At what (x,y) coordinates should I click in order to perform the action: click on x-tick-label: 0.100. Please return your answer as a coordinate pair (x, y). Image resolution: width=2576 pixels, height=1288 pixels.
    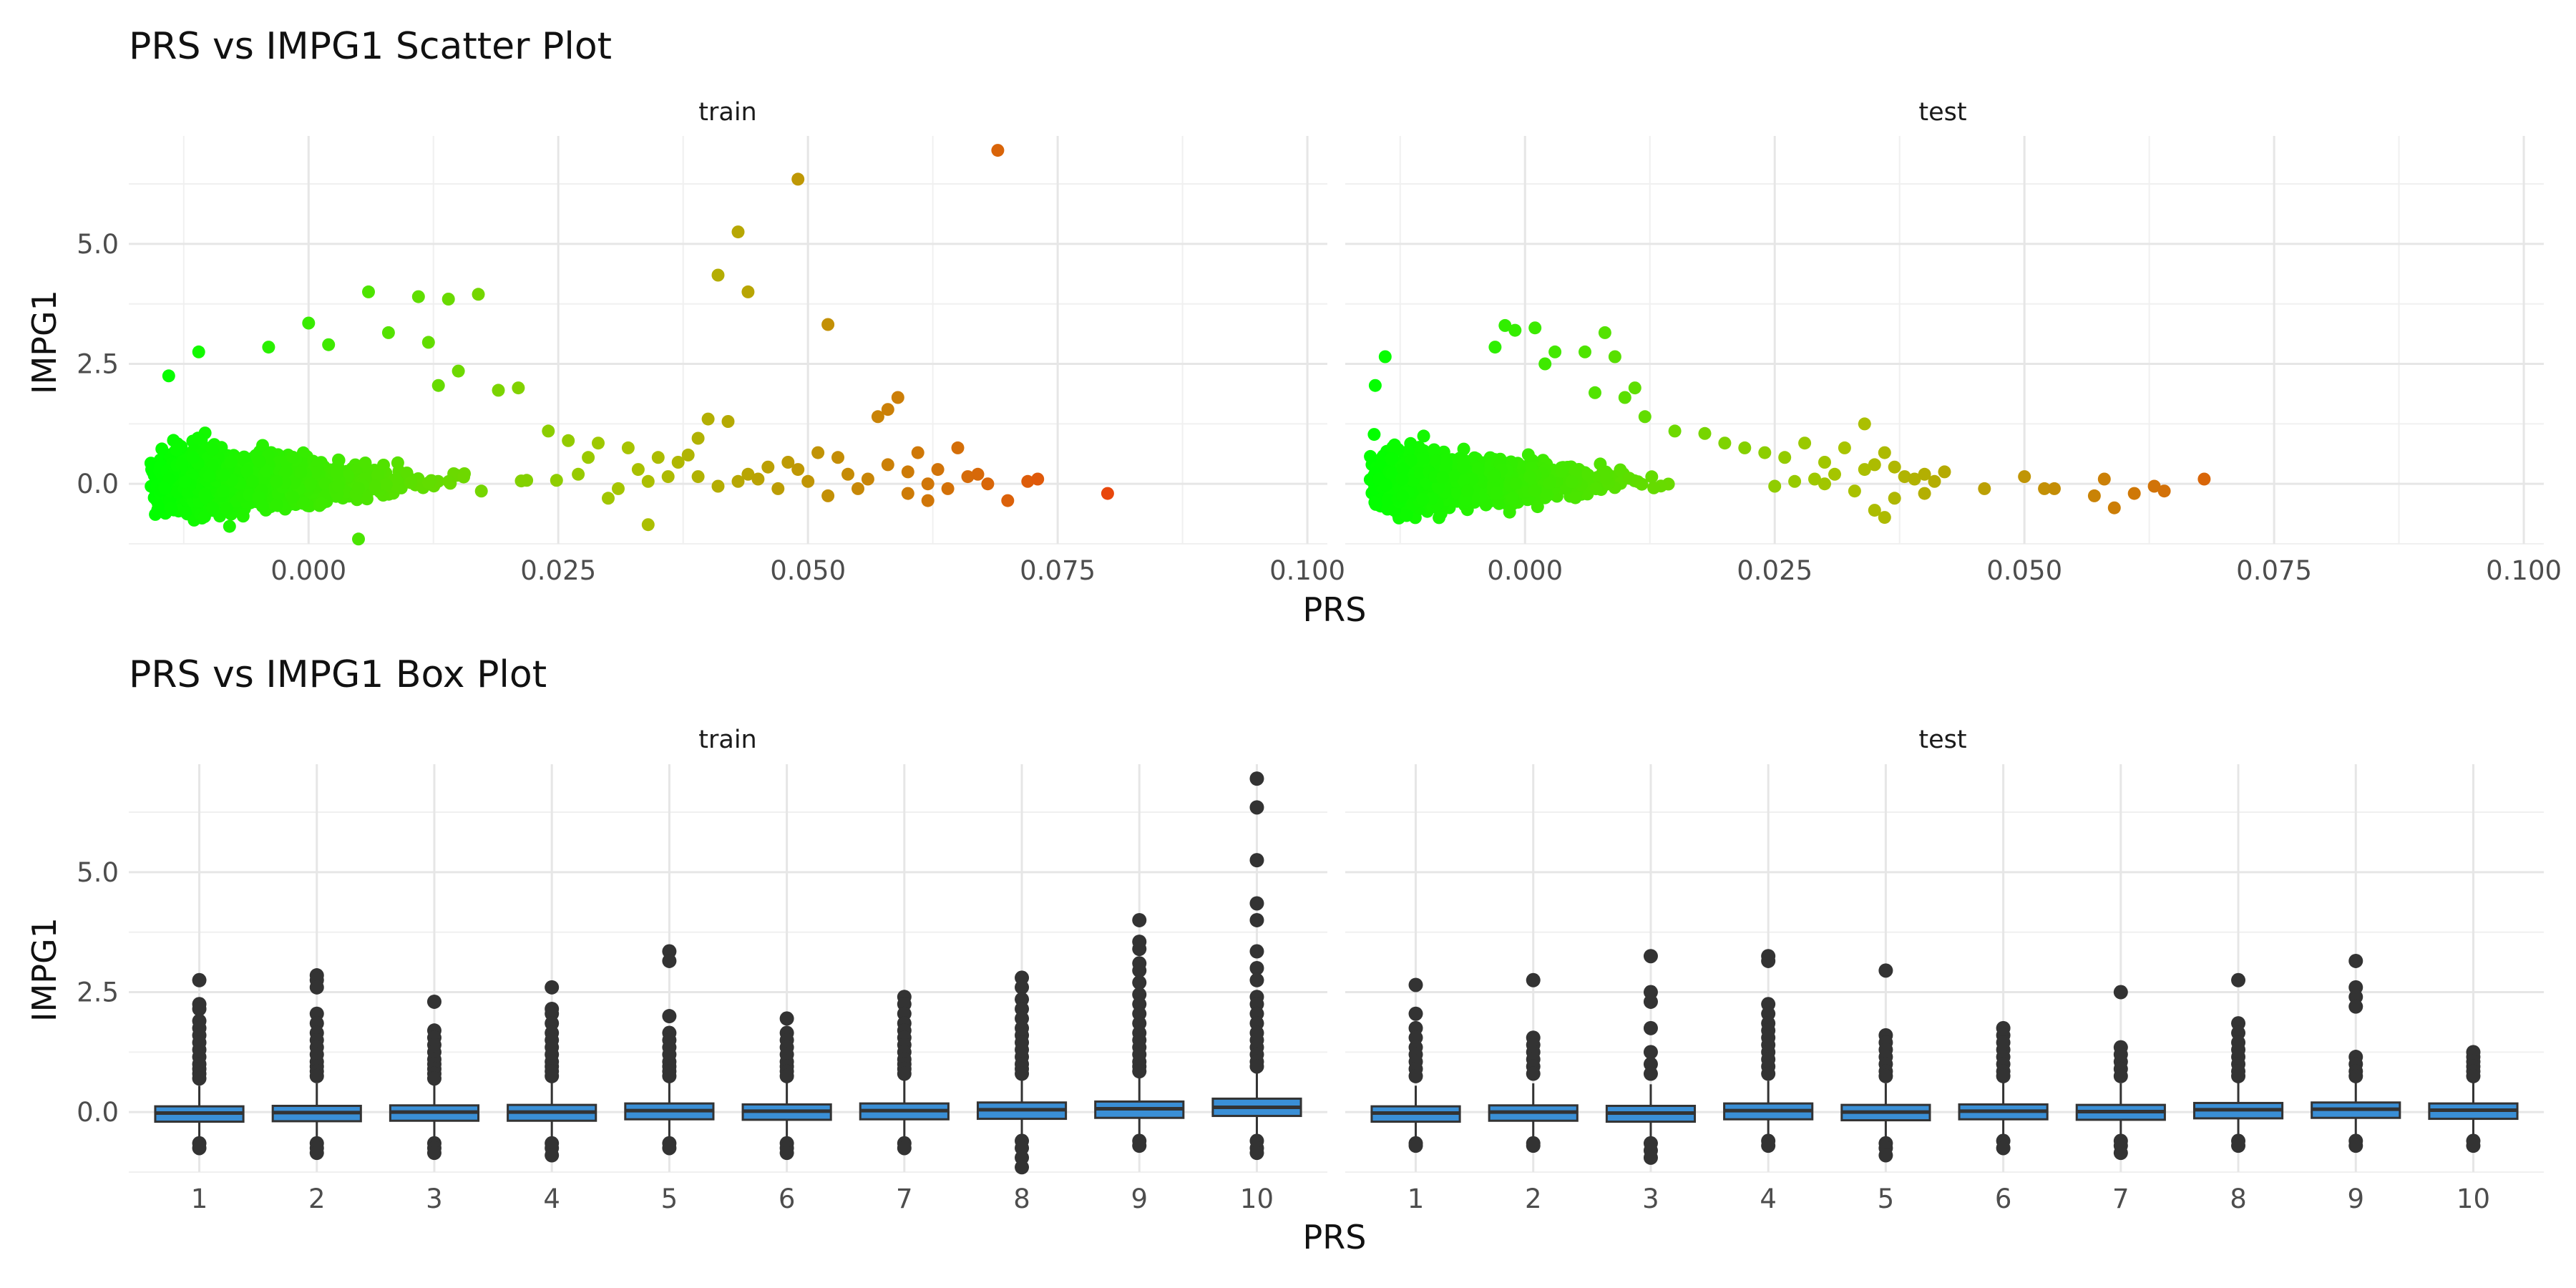
    Looking at the image, I should click on (2524, 570).